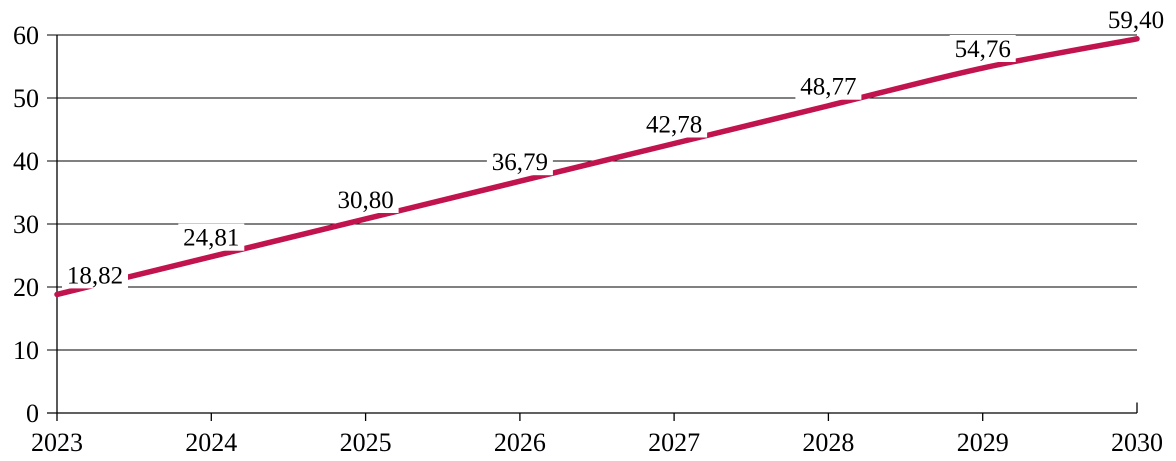 The image size is (1176, 461). What do you see at coordinates (26, 35) in the screenshot?
I see `y-tick-label: 60` at bounding box center [26, 35].